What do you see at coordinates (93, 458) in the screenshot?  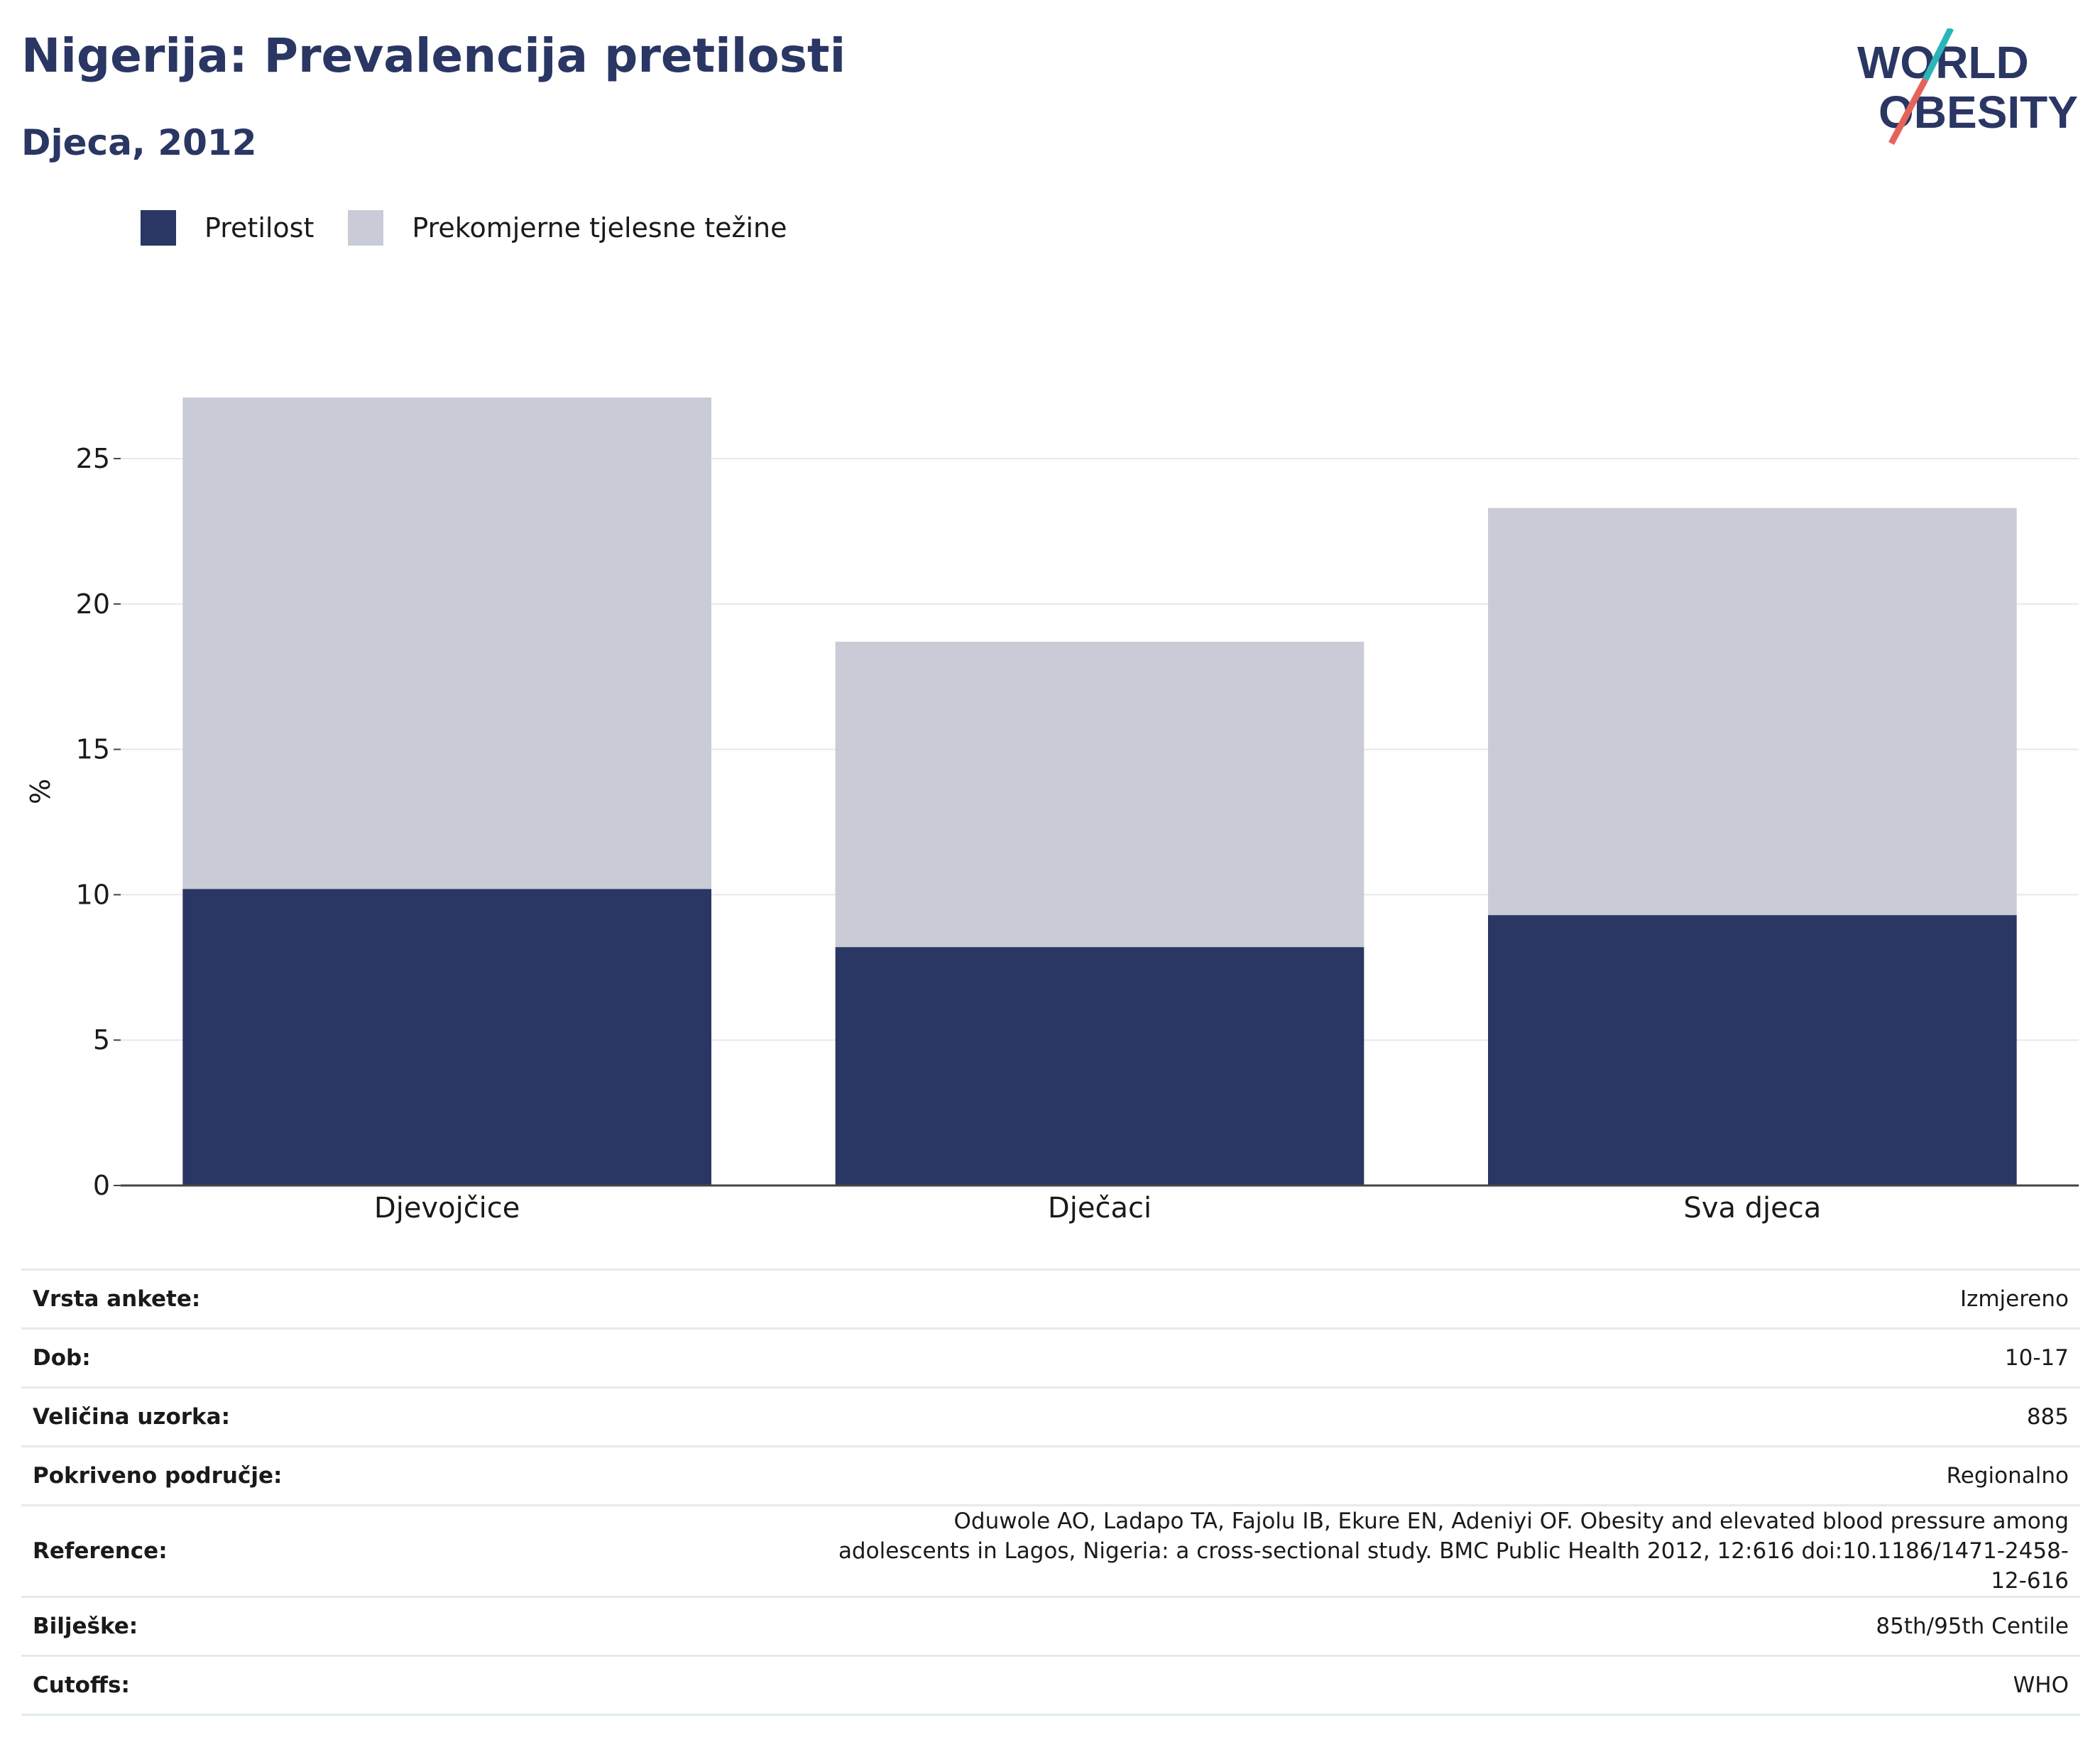 I see `y-tick-label: 25` at bounding box center [93, 458].